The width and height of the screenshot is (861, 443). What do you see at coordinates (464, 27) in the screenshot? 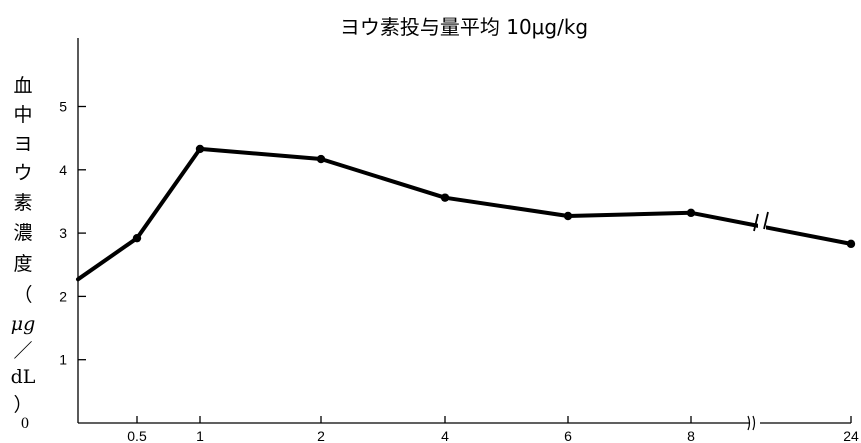
I see `chart-title: ヨウ素投与量平均 10μg/kg` at bounding box center [464, 27].